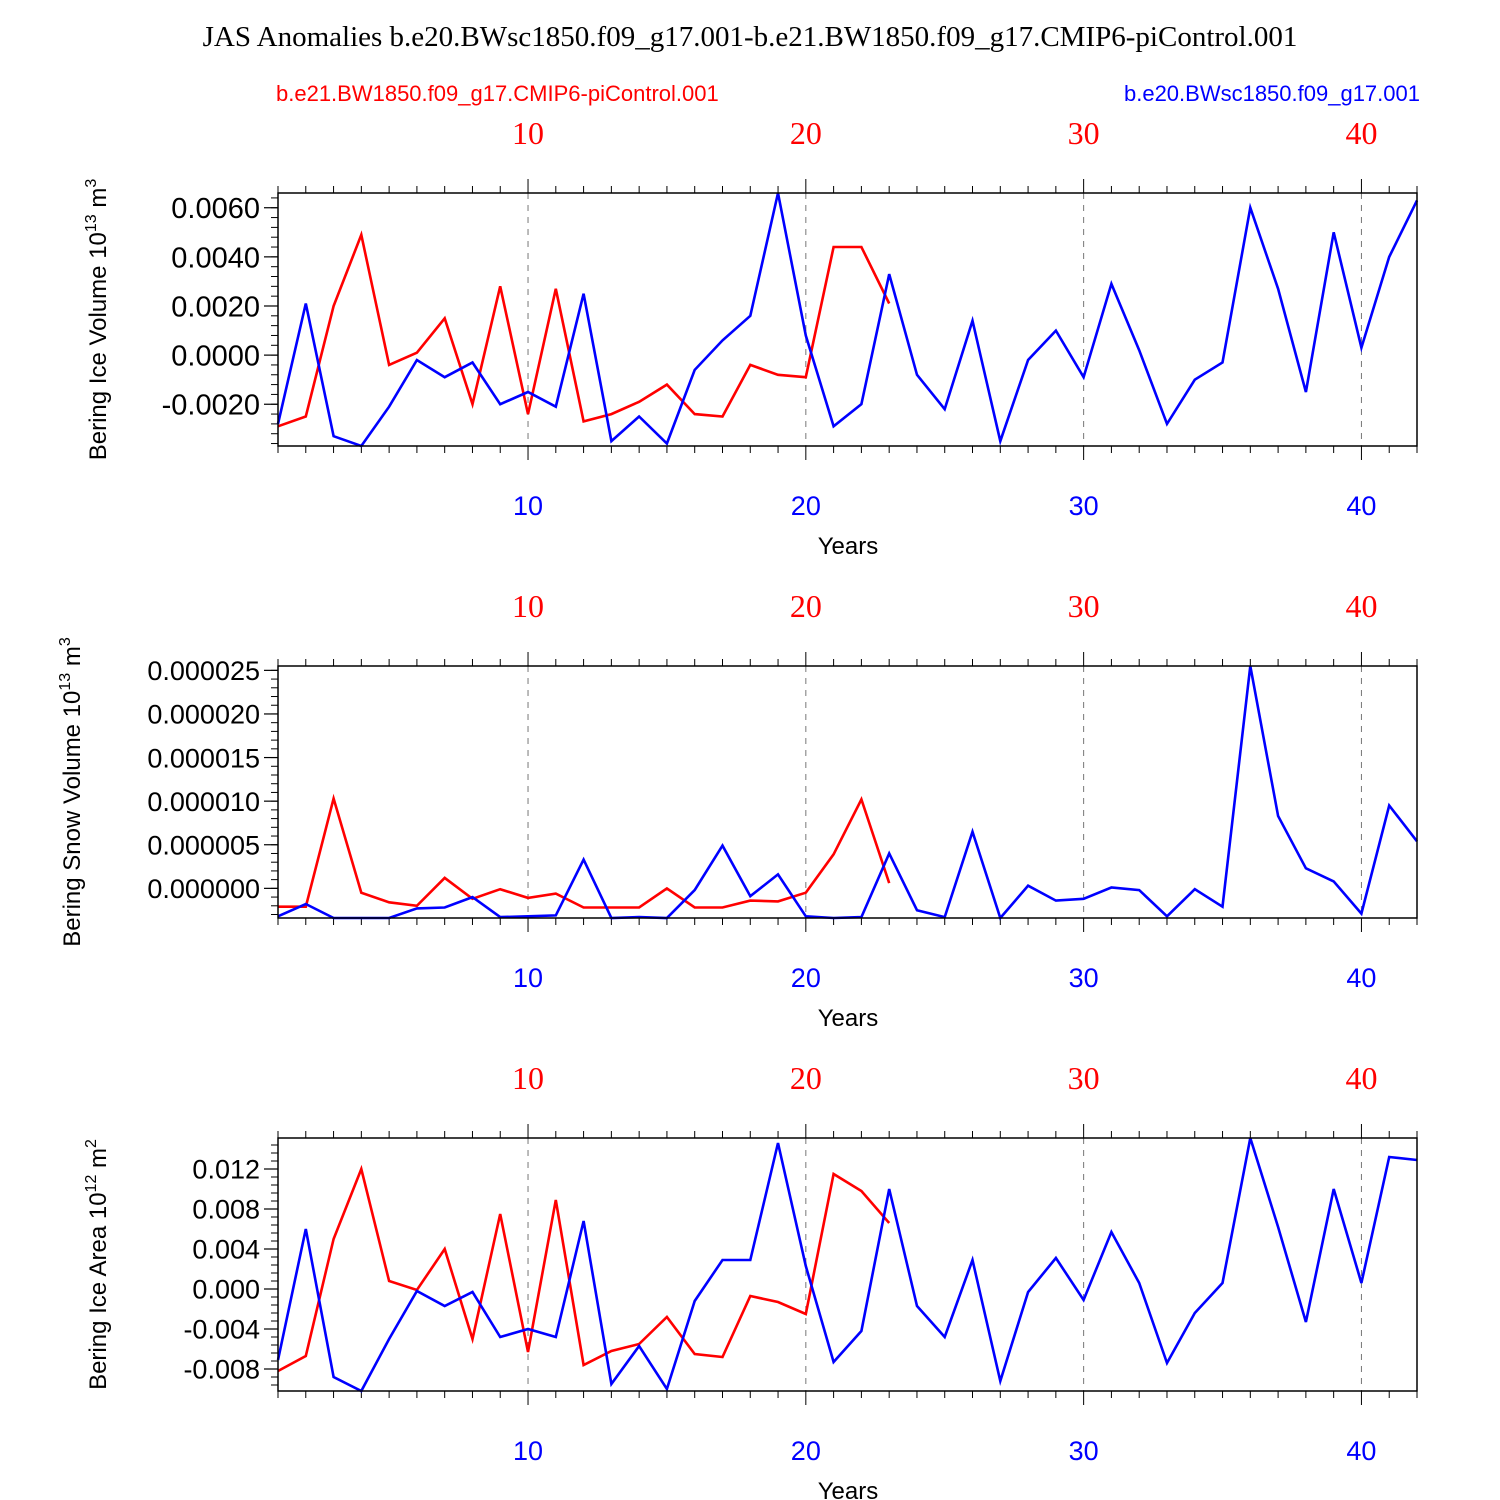 The width and height of the screenshot is (1500, 1500). Describe the element at coordinates (1272, 93) in the screenshot. I see `legend-blue-label: b.e20.BWsc1850.f09_g17.001` at that location.